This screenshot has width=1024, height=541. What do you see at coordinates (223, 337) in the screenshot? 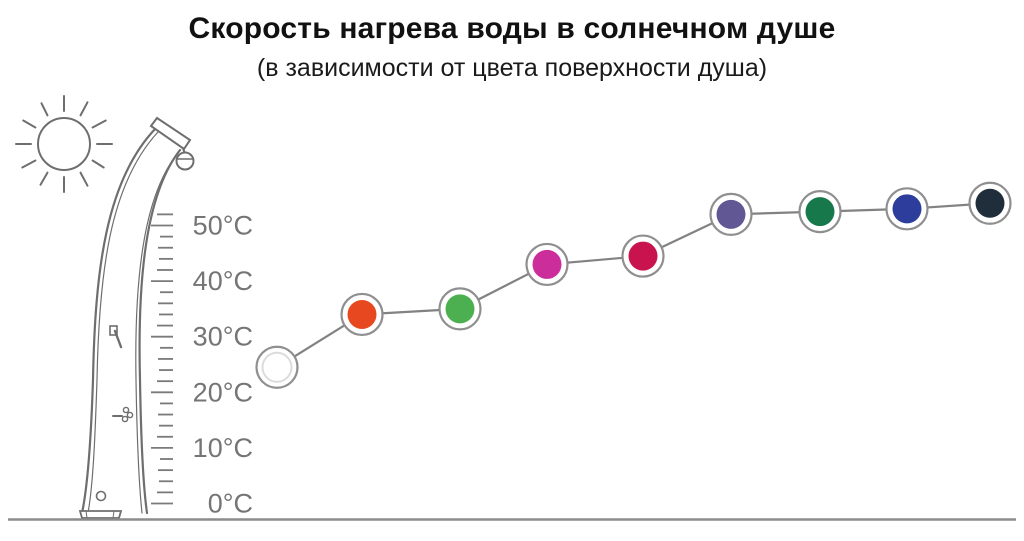
I see `scale-label-30: 30°C` at bounding box center [223, 337].